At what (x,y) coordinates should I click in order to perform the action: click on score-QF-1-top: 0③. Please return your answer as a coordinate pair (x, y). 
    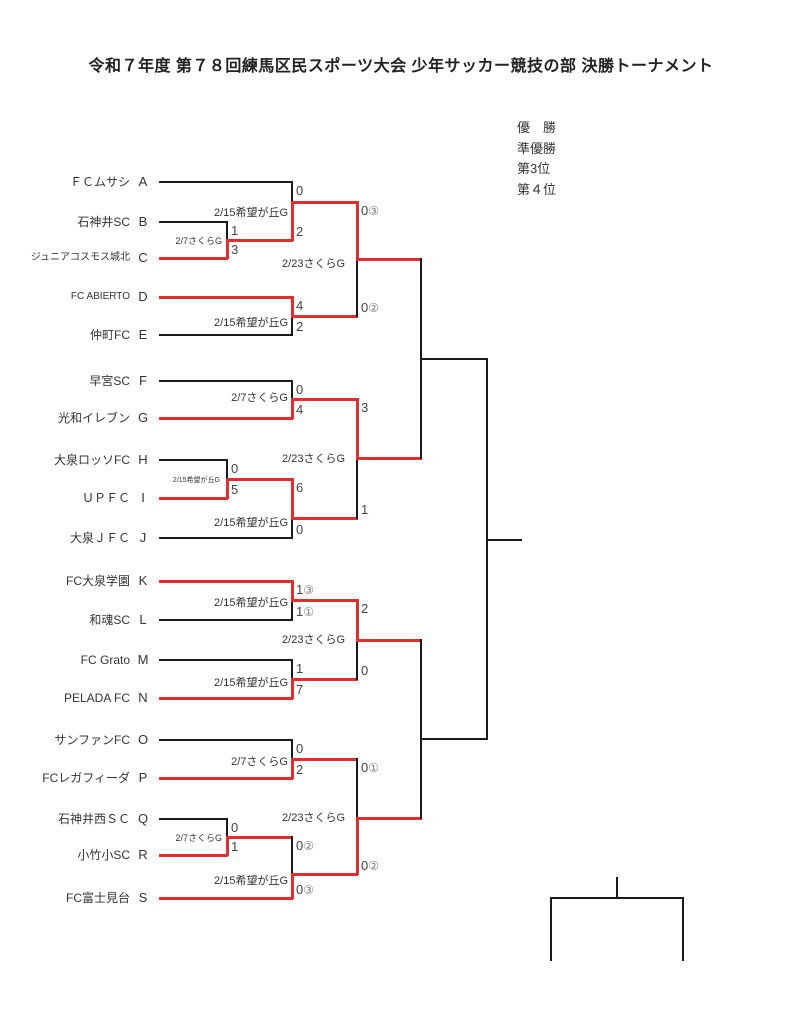
    Looking at the image, I should click on (370, 210).